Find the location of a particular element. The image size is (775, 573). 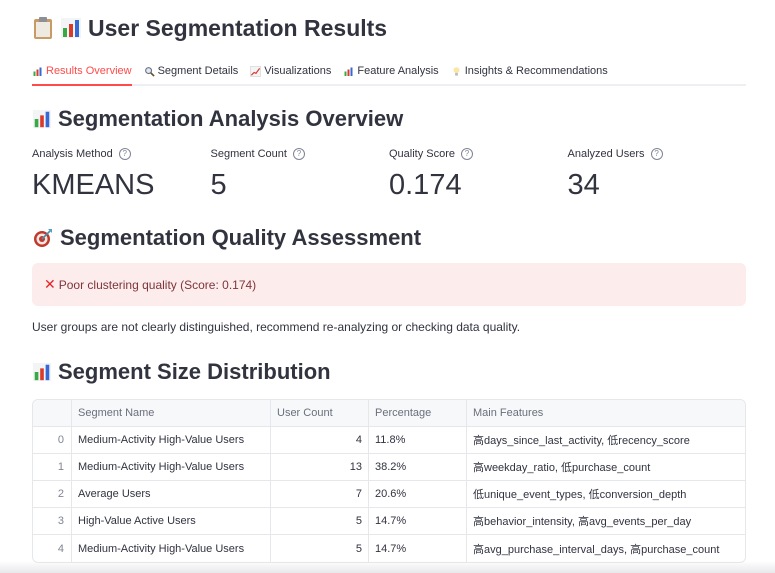

row-index: 4 is located at coordinates (52, 548).